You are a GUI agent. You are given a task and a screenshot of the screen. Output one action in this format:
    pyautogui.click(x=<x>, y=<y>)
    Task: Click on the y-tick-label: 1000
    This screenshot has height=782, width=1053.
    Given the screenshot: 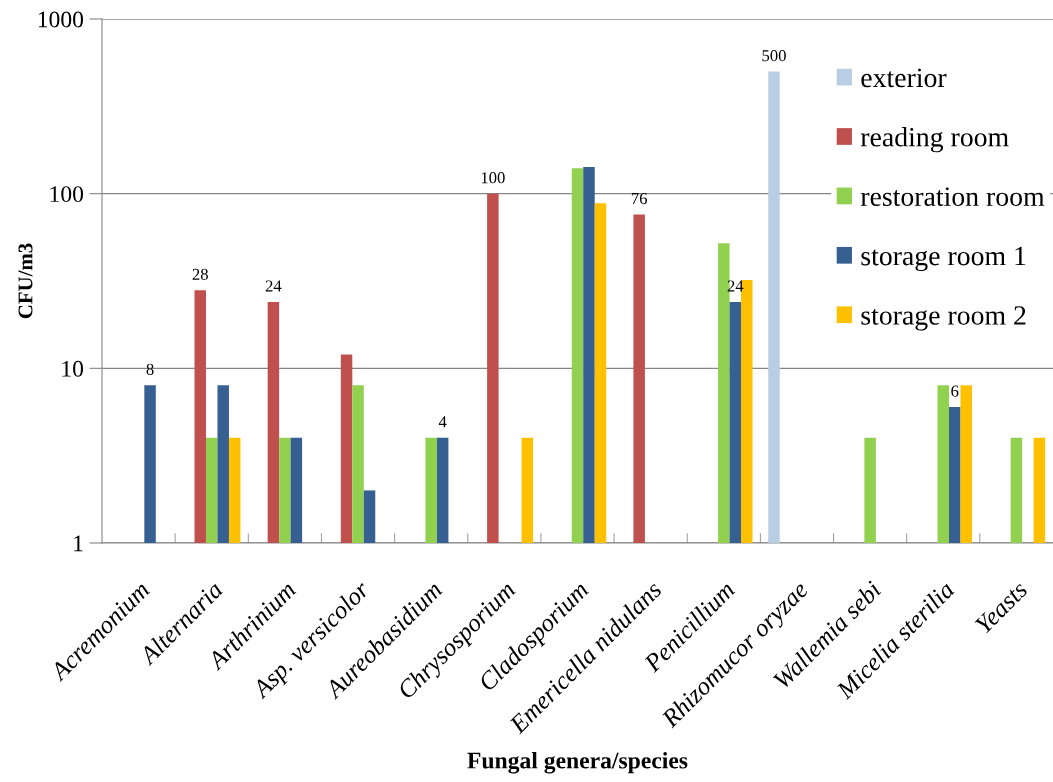 What is the action you would take?
    pyautogui.click(x=61, y=19)
    